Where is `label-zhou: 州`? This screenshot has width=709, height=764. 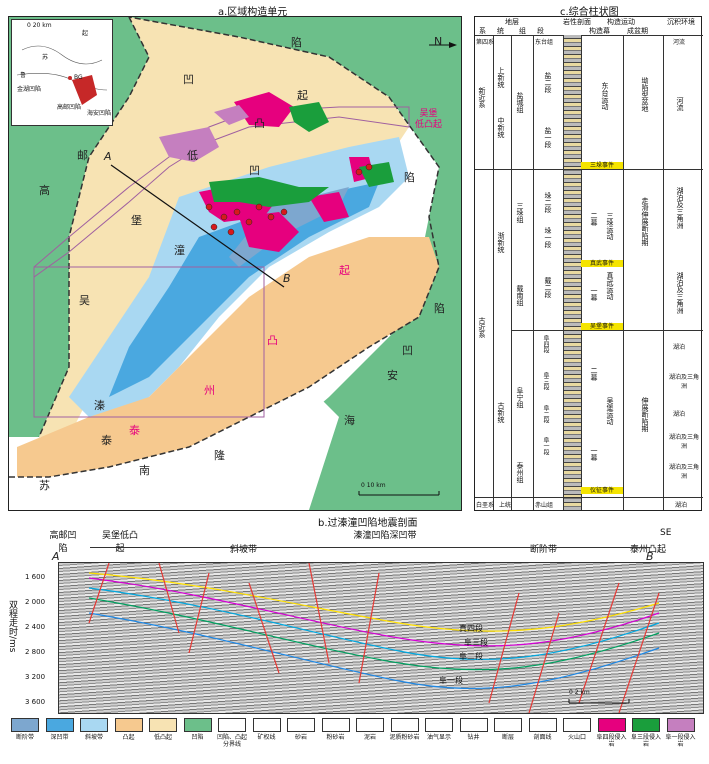 label-zhou: 州 is located at coordinates (209, 390).